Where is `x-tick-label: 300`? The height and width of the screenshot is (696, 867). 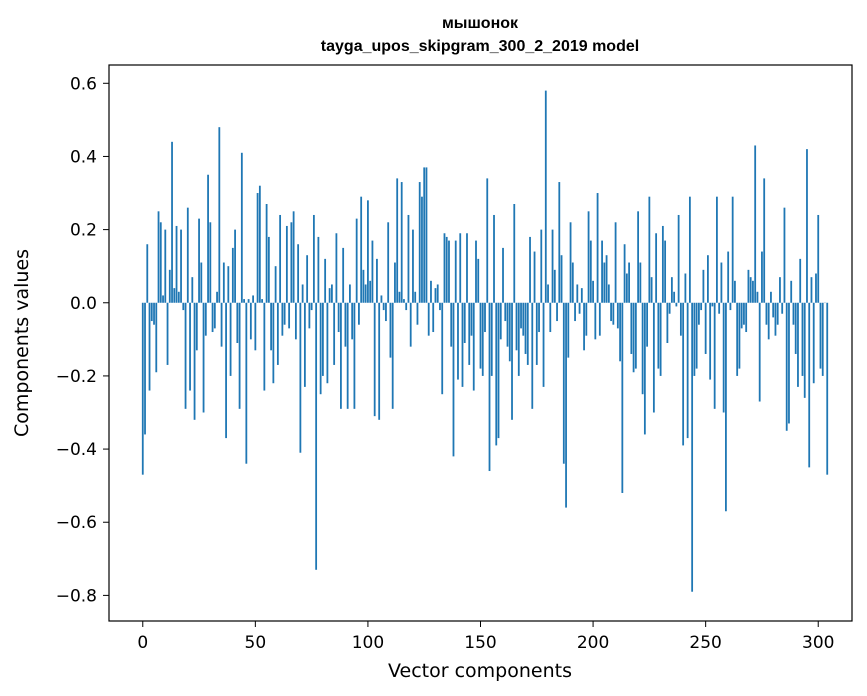 x-tick-label: 300 is located at coordinates (818, 643).